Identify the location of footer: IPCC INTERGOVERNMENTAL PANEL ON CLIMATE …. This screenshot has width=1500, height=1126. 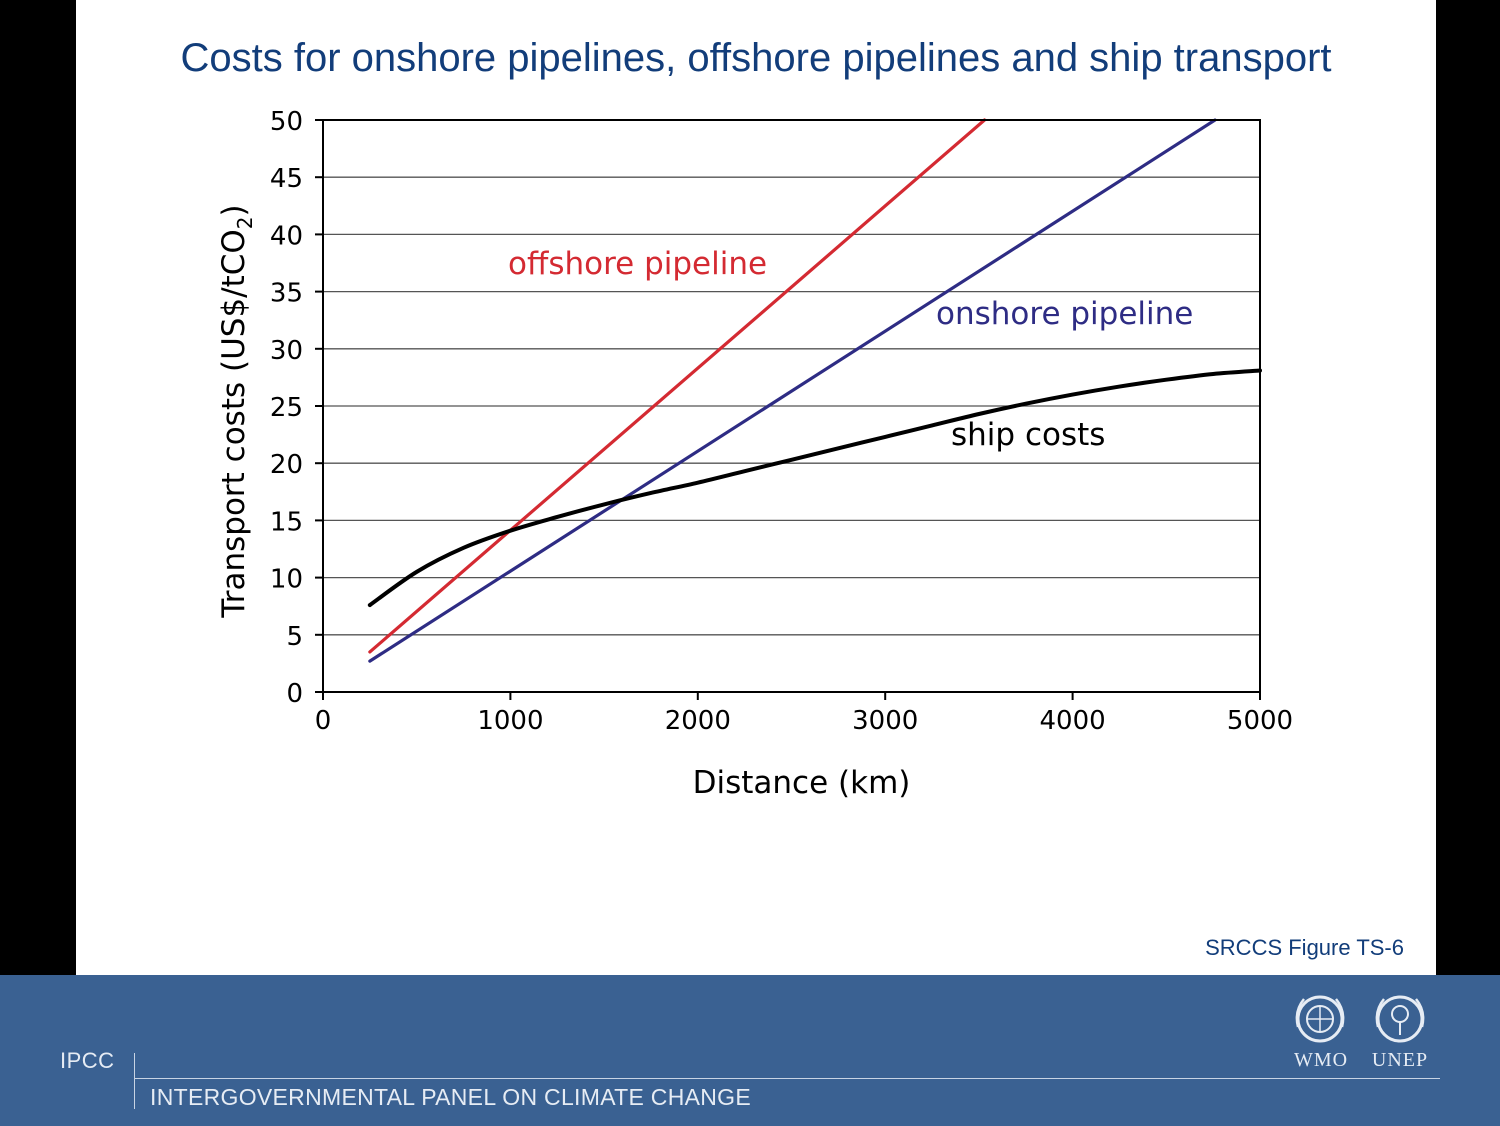
(750, 1050).